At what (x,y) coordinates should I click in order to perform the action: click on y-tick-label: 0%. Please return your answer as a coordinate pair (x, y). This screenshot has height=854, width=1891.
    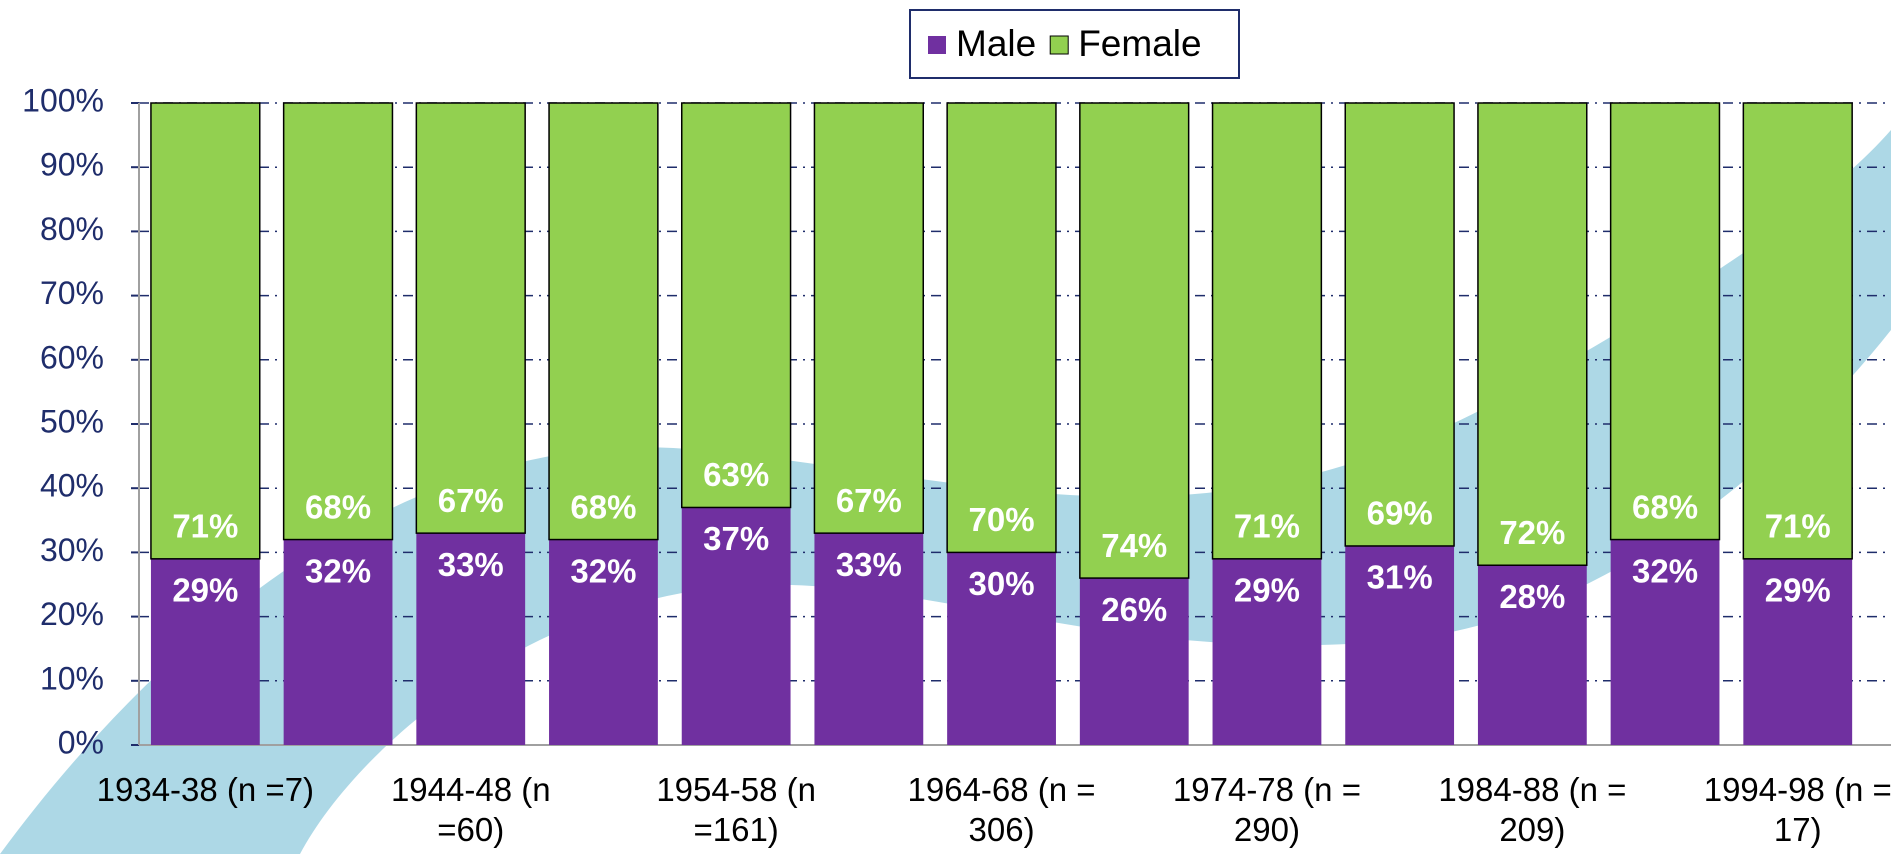
    Looking at the image, I should click on (81, 742).